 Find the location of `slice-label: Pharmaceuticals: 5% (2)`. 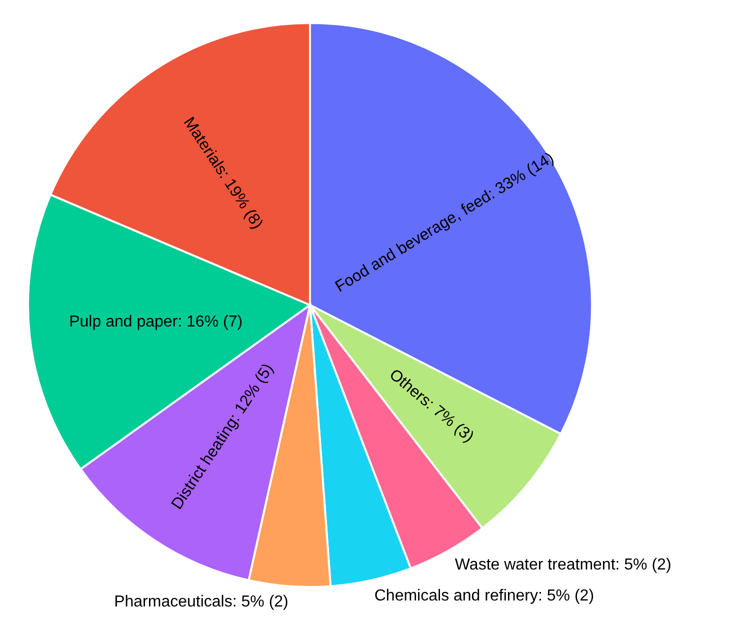

slice-label: Pharmaceuticals: 5% (2) is located at coordinates (201, 602).